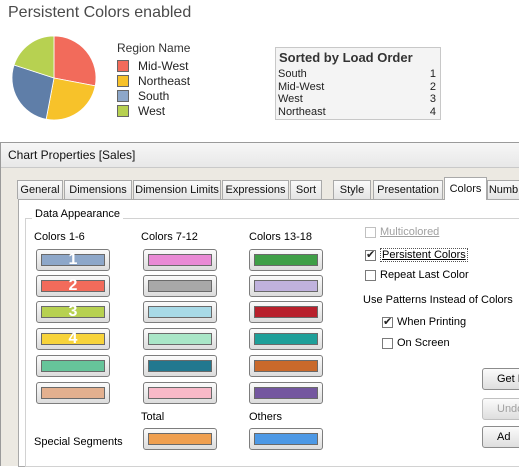 The image size is (519, 467). Describe the element at coordinates (290, 99) in the screenshot. I see `region-name: West` at that location.